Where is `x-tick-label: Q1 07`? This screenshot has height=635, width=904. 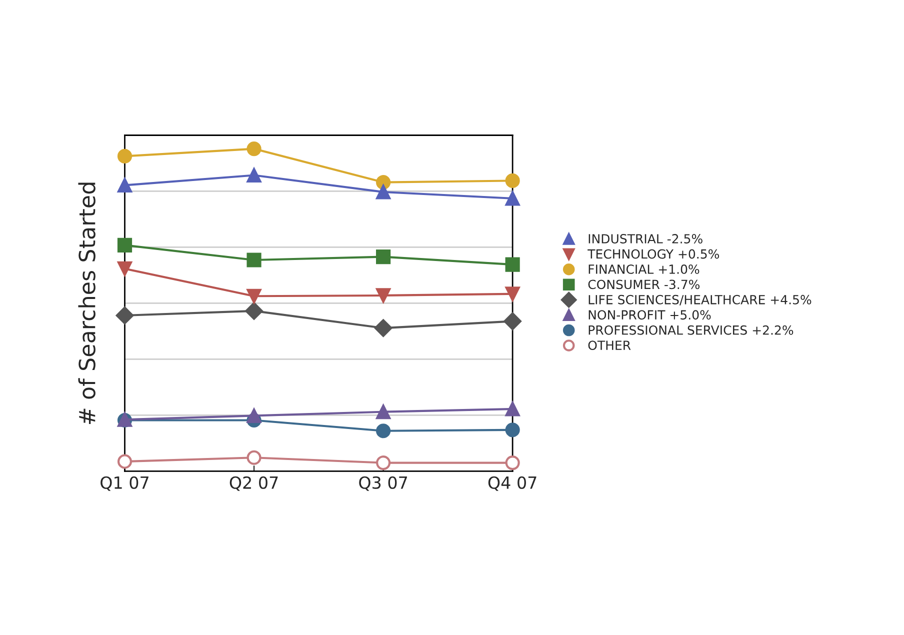
x-tick-label: Q1 07 is located at coordinates (124, 483).